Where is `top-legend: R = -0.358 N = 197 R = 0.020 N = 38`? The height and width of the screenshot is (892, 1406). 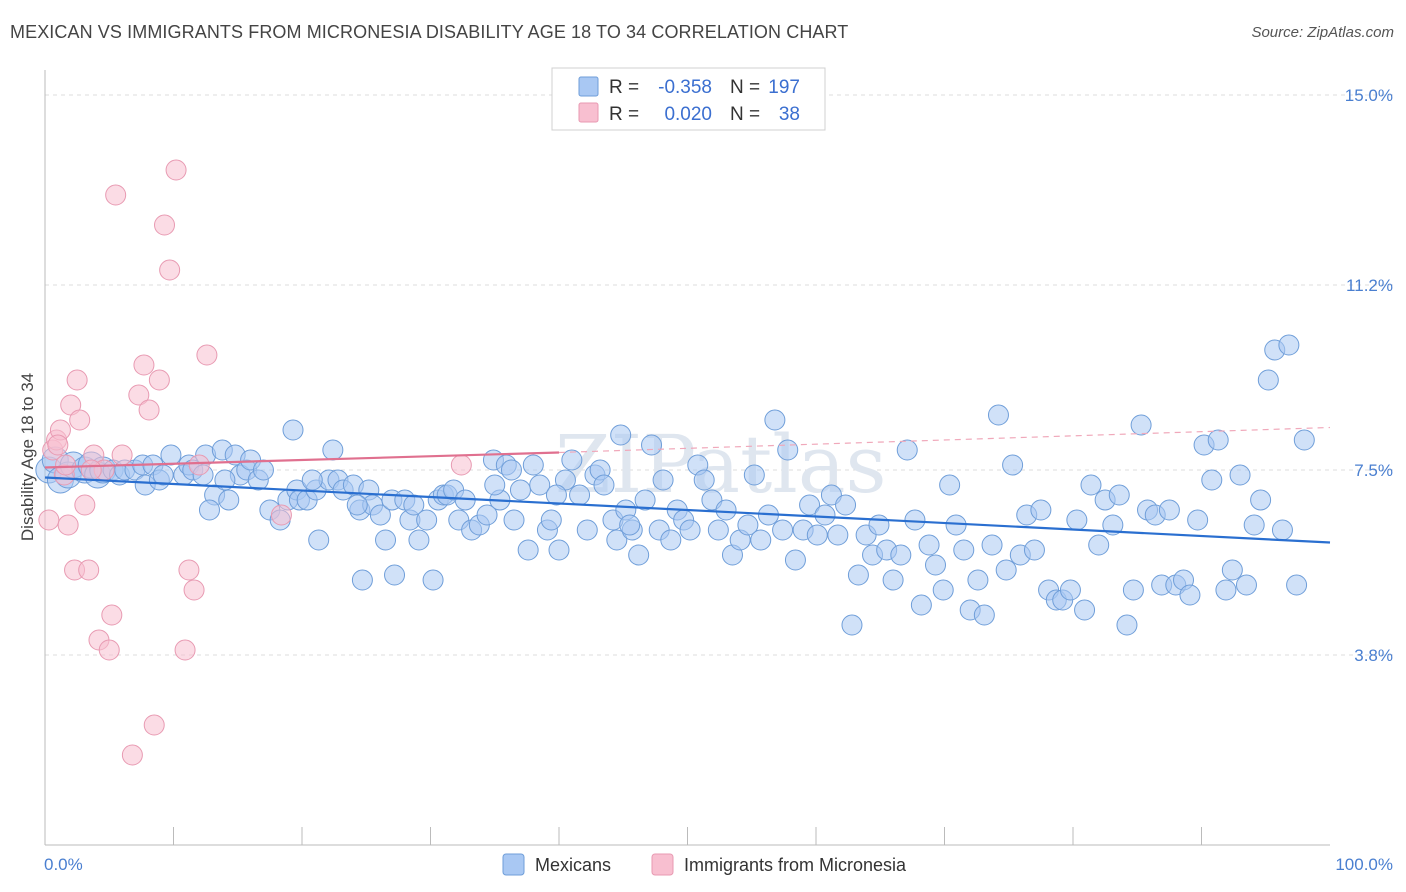 top-legend: R = -0.358 N = 197 R = 0.020 N = 38 is located at coordinates (688, 99).